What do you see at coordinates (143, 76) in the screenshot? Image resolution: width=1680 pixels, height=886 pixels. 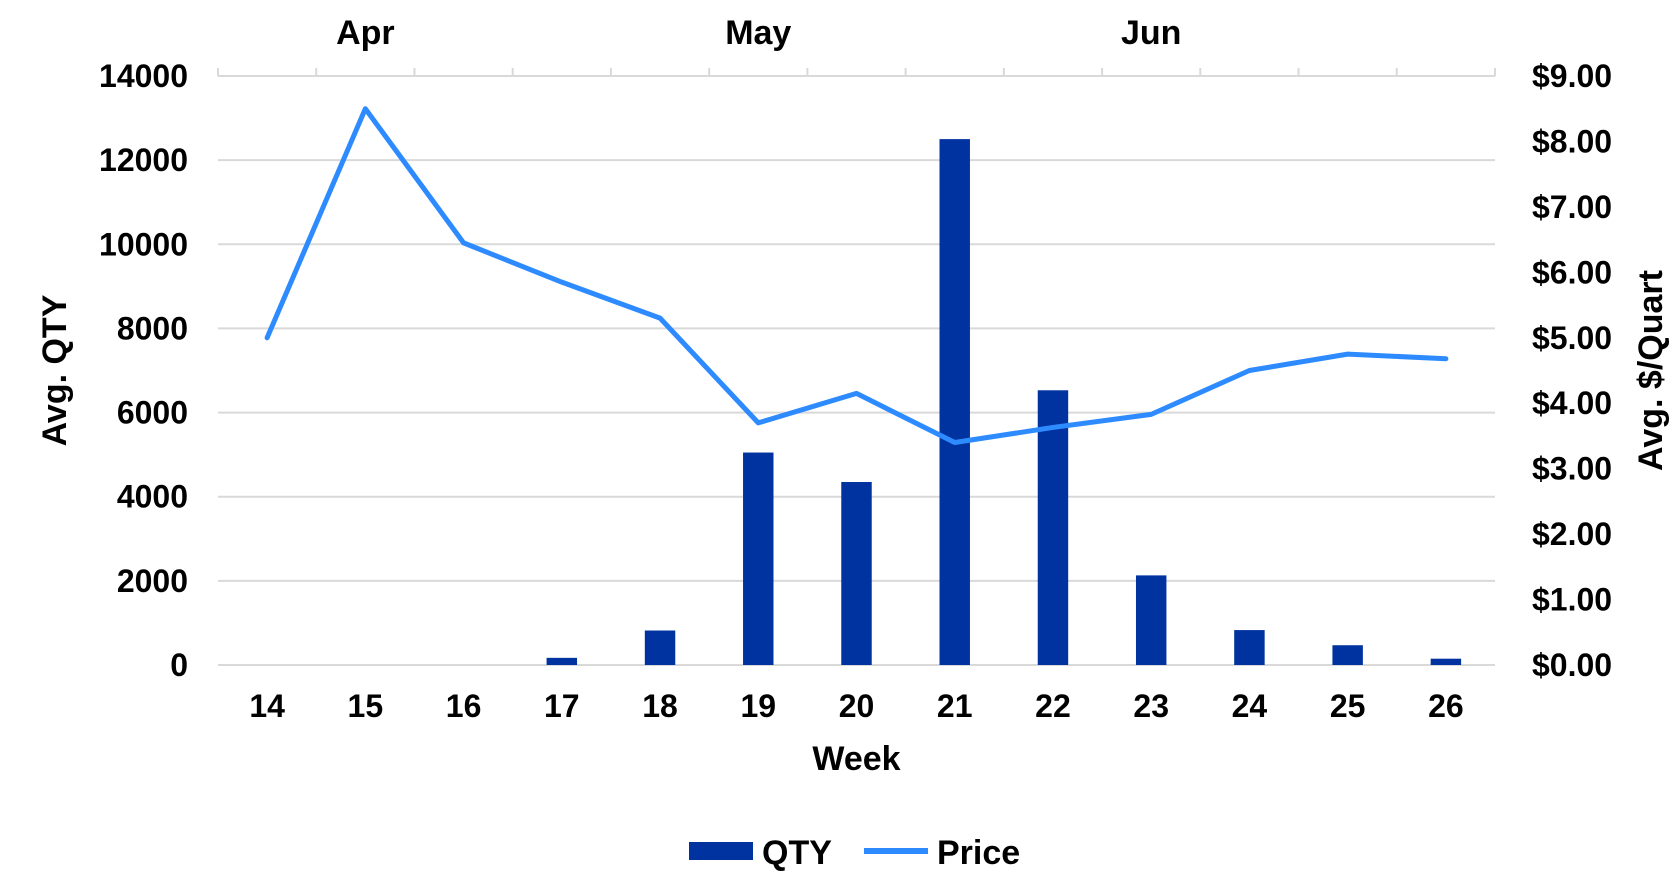 I see `y-left-tick-label: 14000` at bounding box center [143, 76].